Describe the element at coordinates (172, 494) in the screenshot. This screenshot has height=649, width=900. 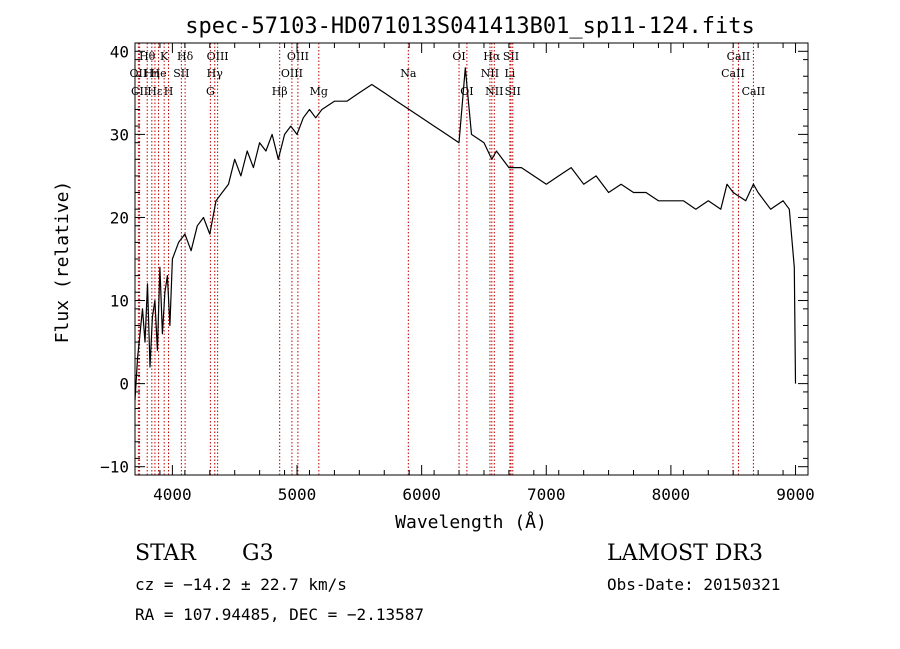
I see `x-tick-label-0: 4000` at that location.